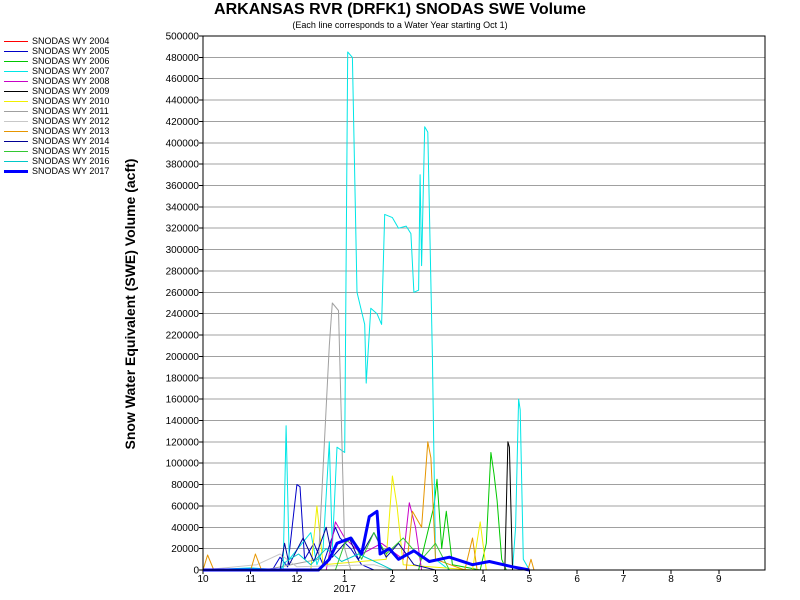 The width and height of the screenshot is (800, 600). Describe the element at coordinates (71, 161) in the screenshot. I see `legend-label: SNODAS WY 2016` at that location.